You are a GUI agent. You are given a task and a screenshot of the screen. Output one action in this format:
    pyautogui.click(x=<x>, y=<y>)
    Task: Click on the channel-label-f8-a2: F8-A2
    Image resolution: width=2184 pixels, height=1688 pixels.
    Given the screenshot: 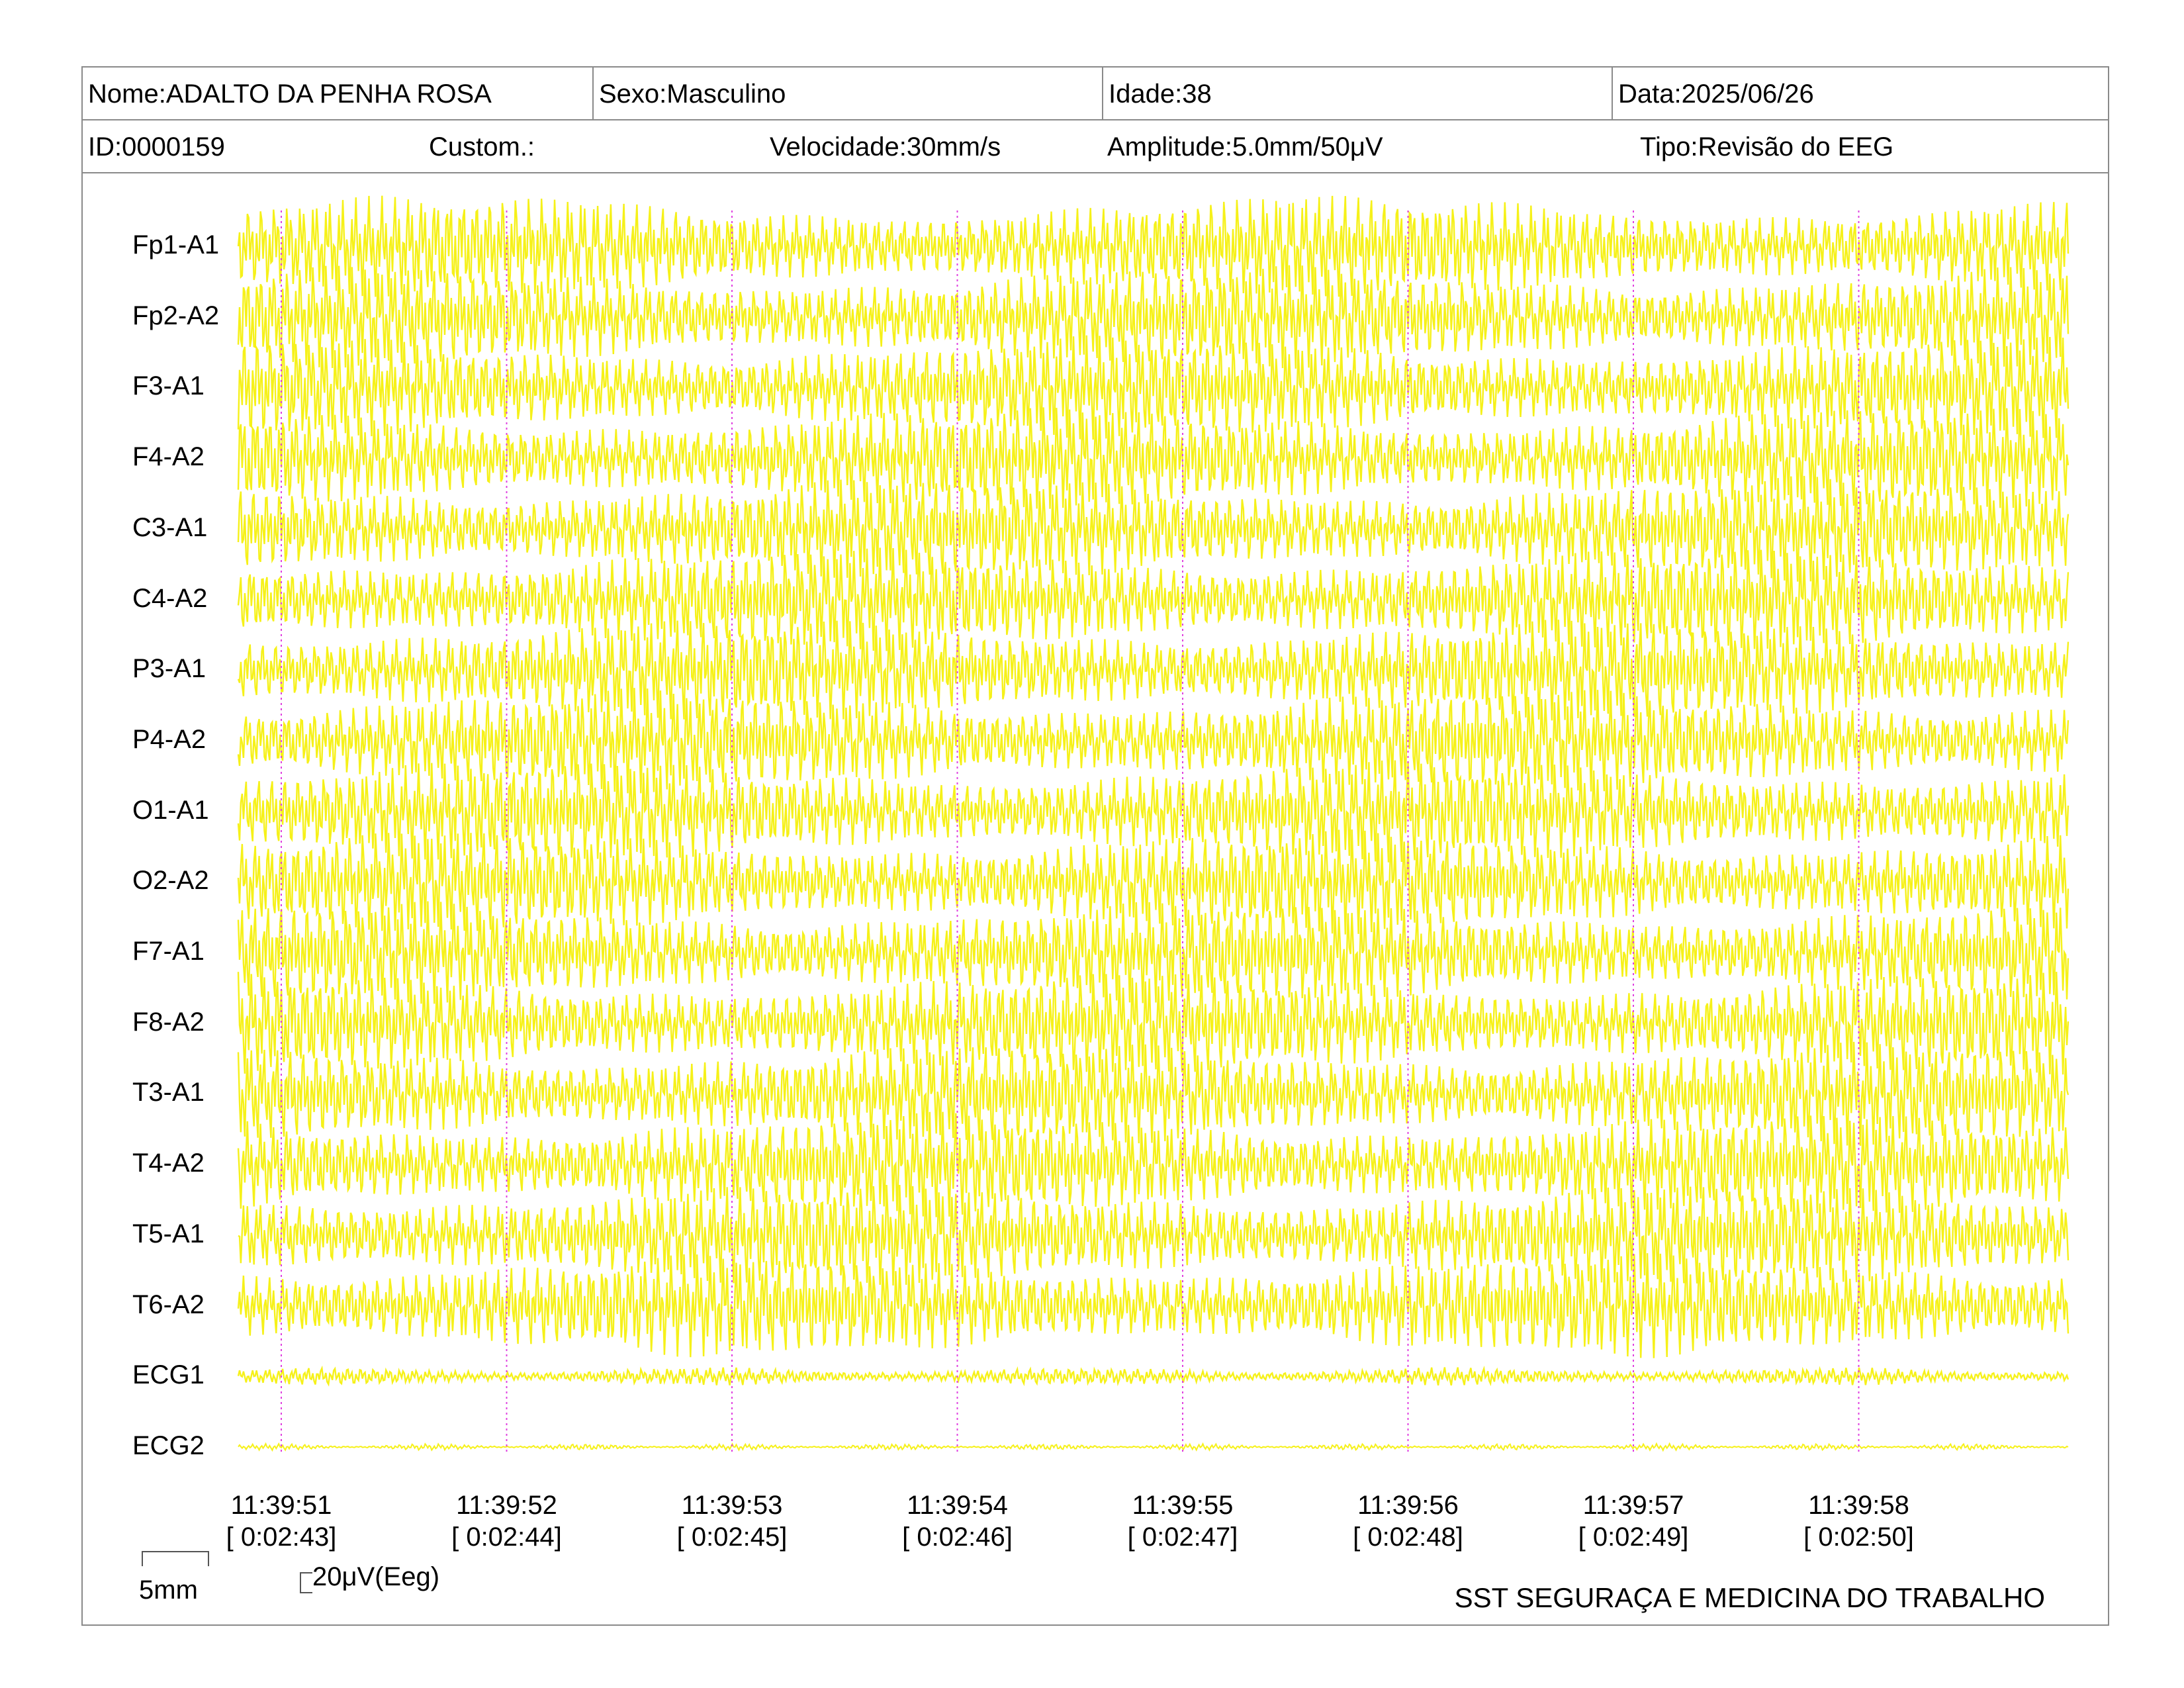 What is the action you would take?
    pyautogui.click(x=168, y=1022)
    